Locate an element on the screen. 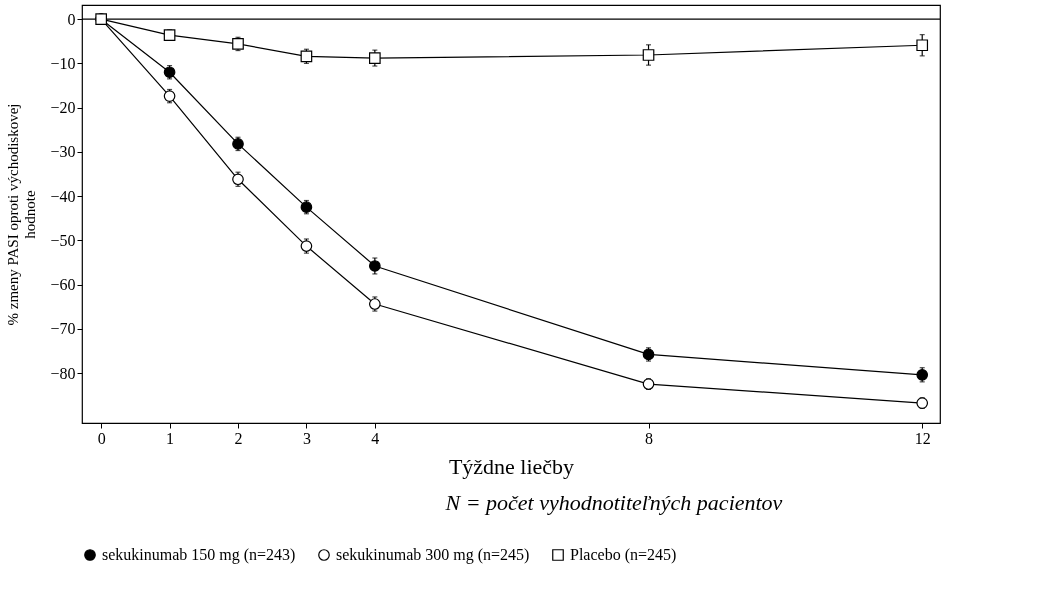  y-tick-label: 0 is located at coordinates (71, 19).